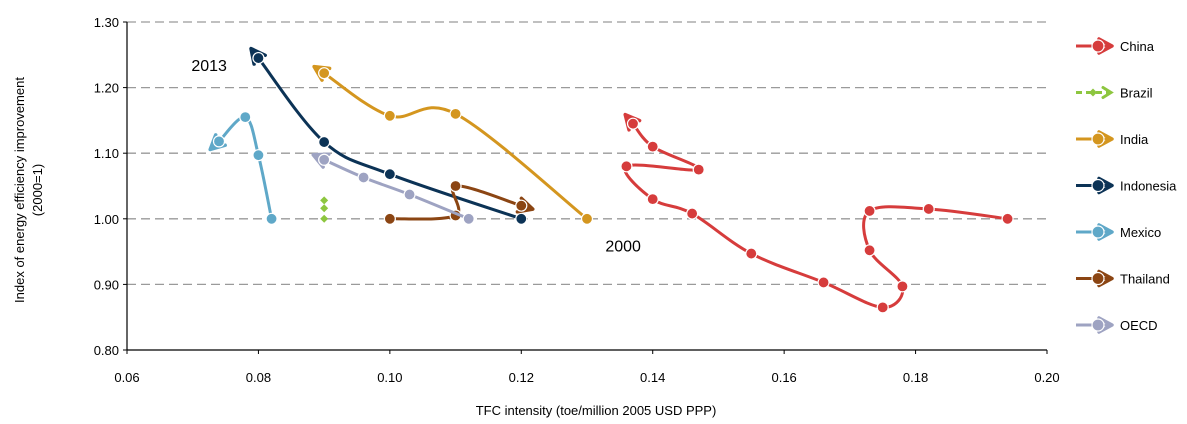  Describe the element at coordinates (1118, 232) in the screenshot. I see `legend-item-mexico: Mexico` at that location.